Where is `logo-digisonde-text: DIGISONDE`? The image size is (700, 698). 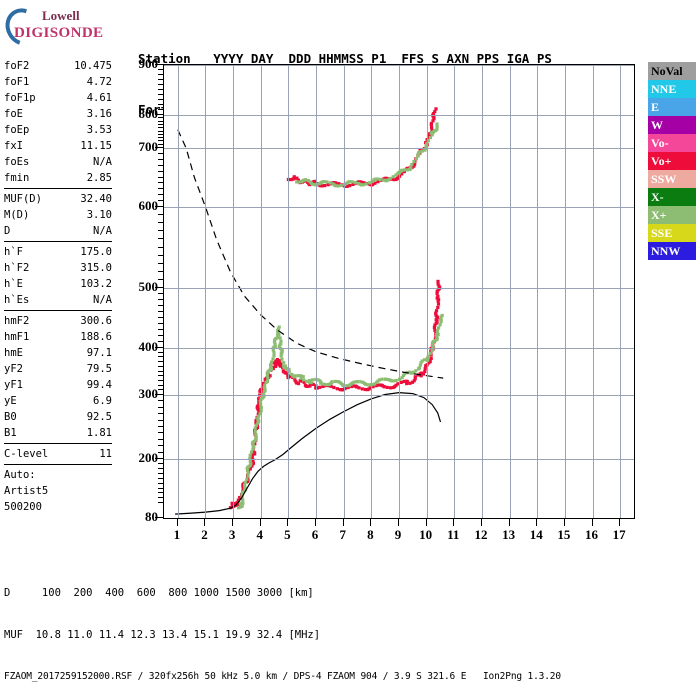 logo-digisonde-text: DIGISONDE is located at coordinates (59, 33).